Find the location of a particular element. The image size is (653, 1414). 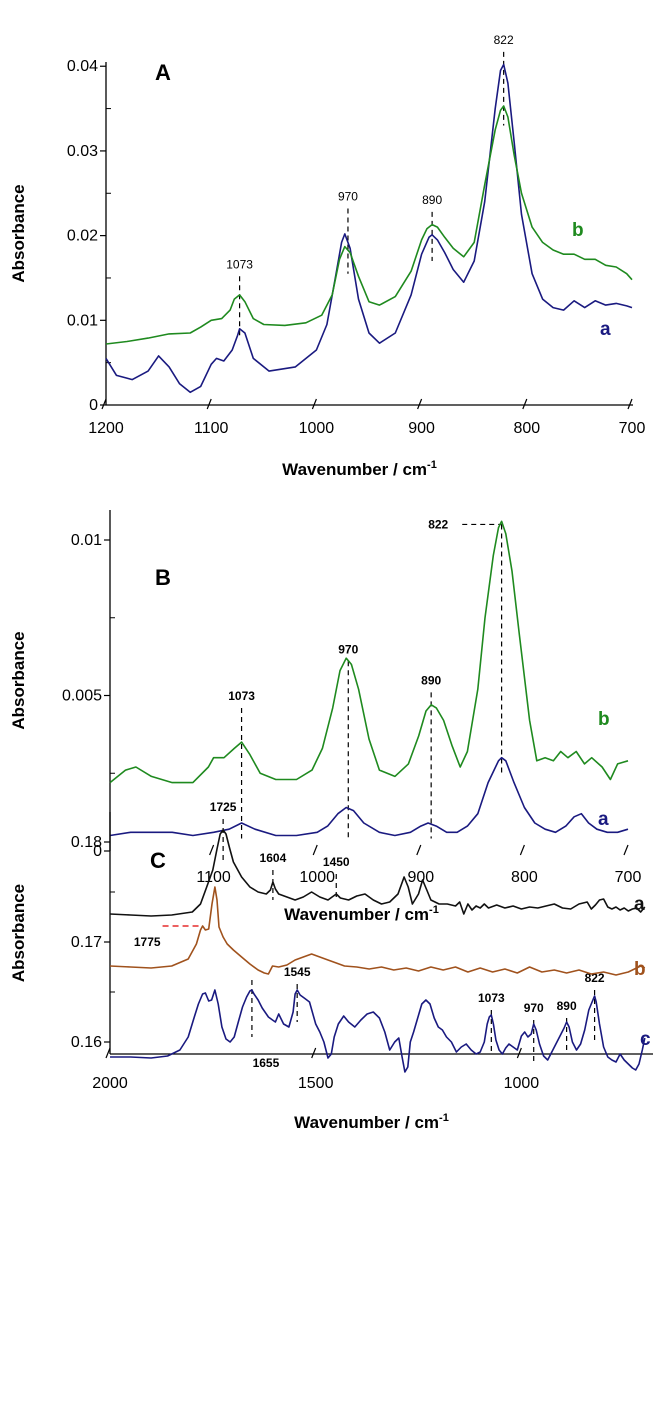

y-tick-label: 0.02 is located at coordinates (82, 236).